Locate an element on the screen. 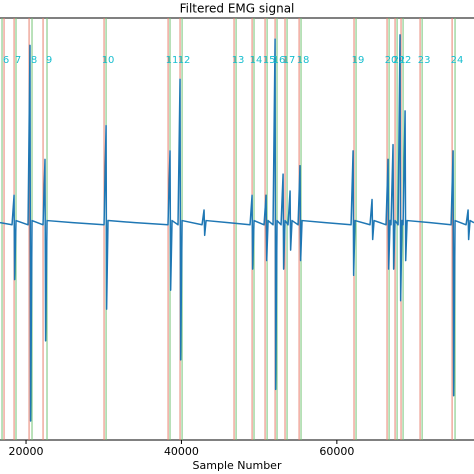 The width and height of the screenshot is (474, 474). x-tick-label: 40000 is located at coordinates (181, 451).